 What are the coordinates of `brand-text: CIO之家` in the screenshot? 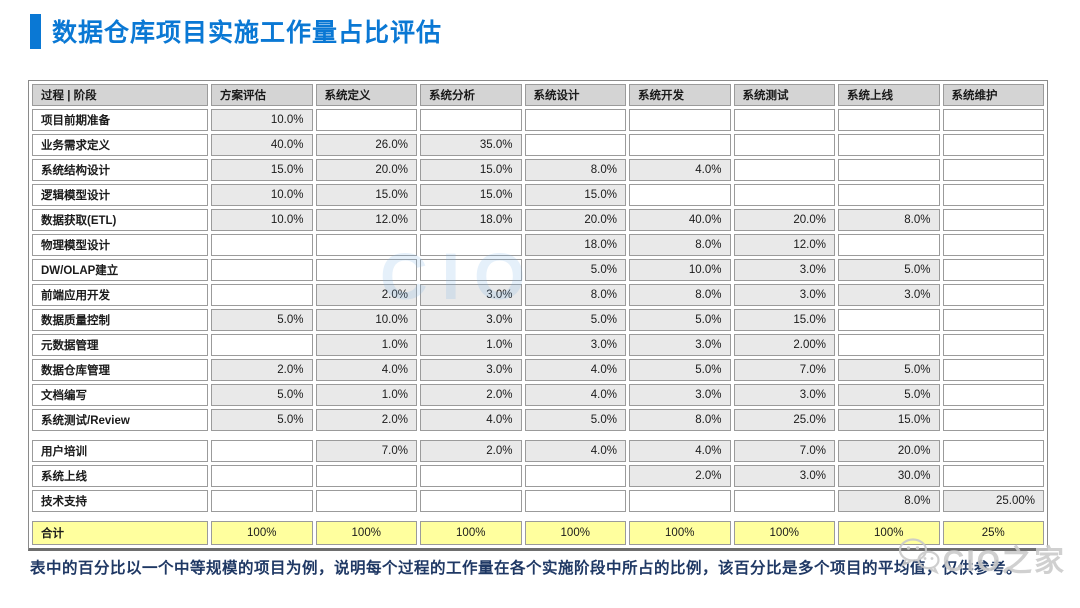 It's located at (1004, 561).